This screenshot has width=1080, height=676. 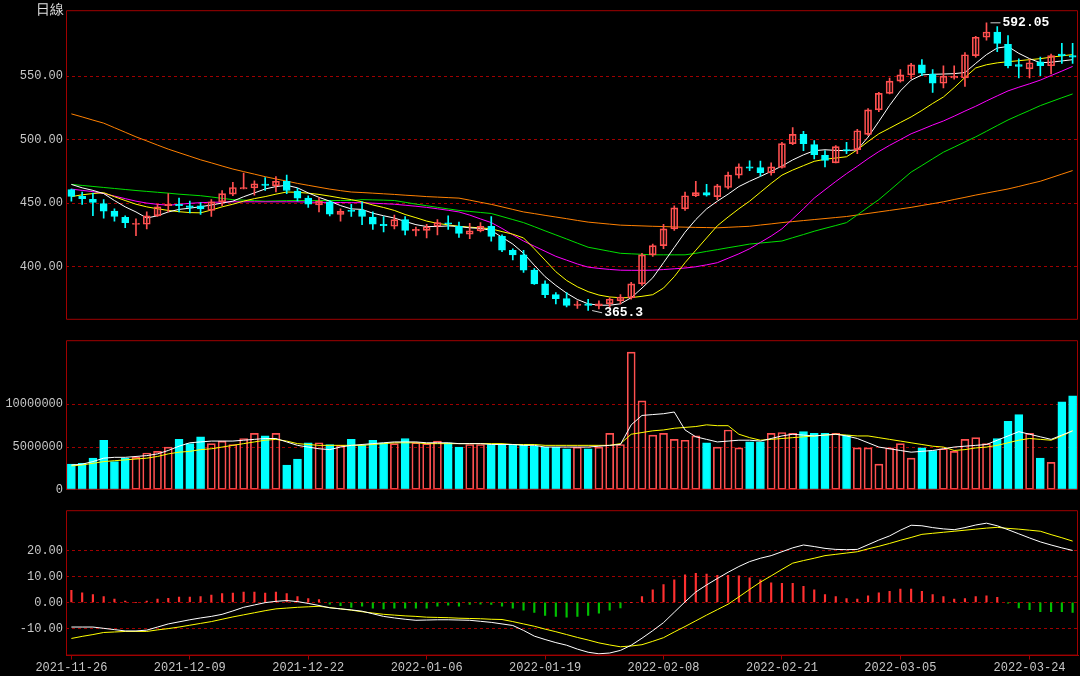 What do you see at coordinates (41, 203) in the screenshot?
I see `y-tick-label: 450.00` at bounding box center [41, 203].